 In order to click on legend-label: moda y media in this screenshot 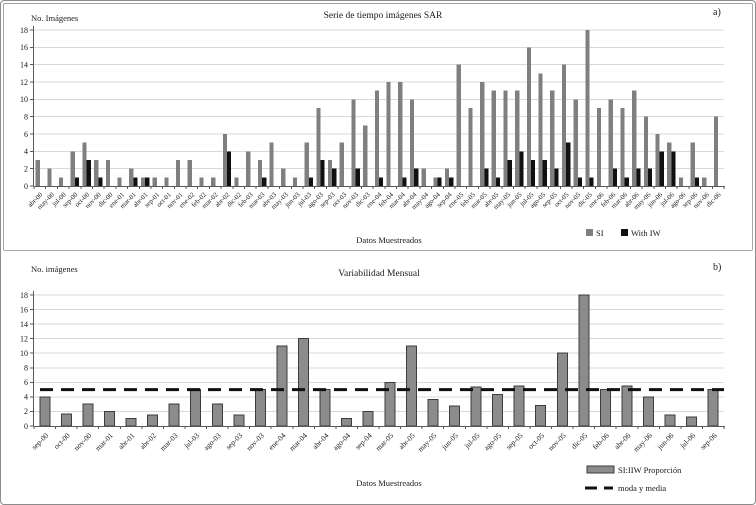, I will do `click(642, 488)`.